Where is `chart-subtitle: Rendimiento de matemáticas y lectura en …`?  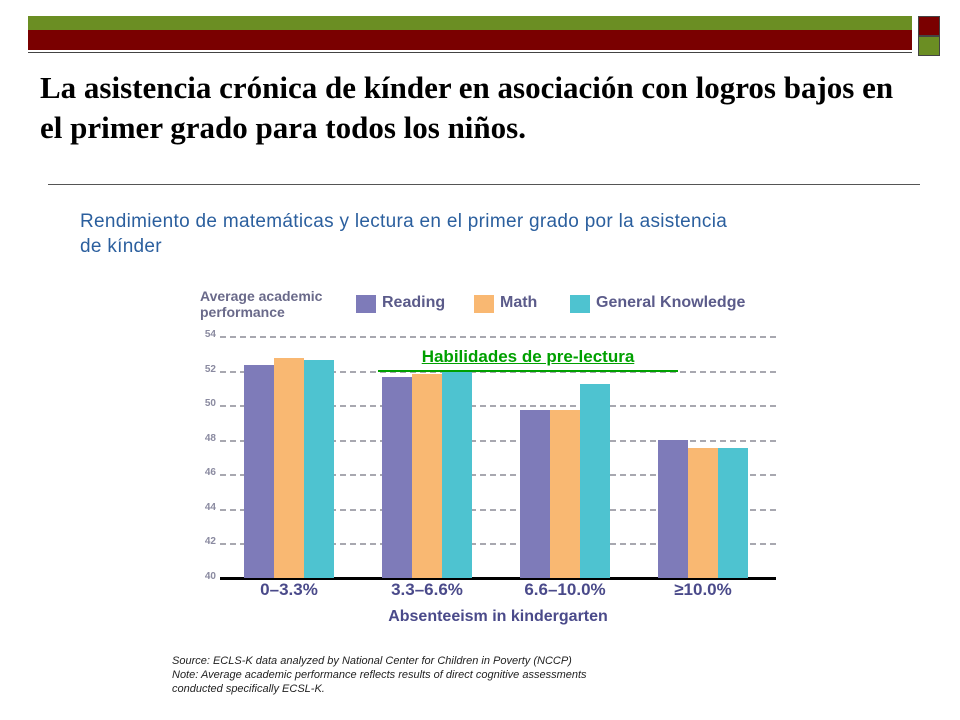 chart-subtitle: Rendimiento de matemáticas y lectura en … is located at coordinates (404, 234).